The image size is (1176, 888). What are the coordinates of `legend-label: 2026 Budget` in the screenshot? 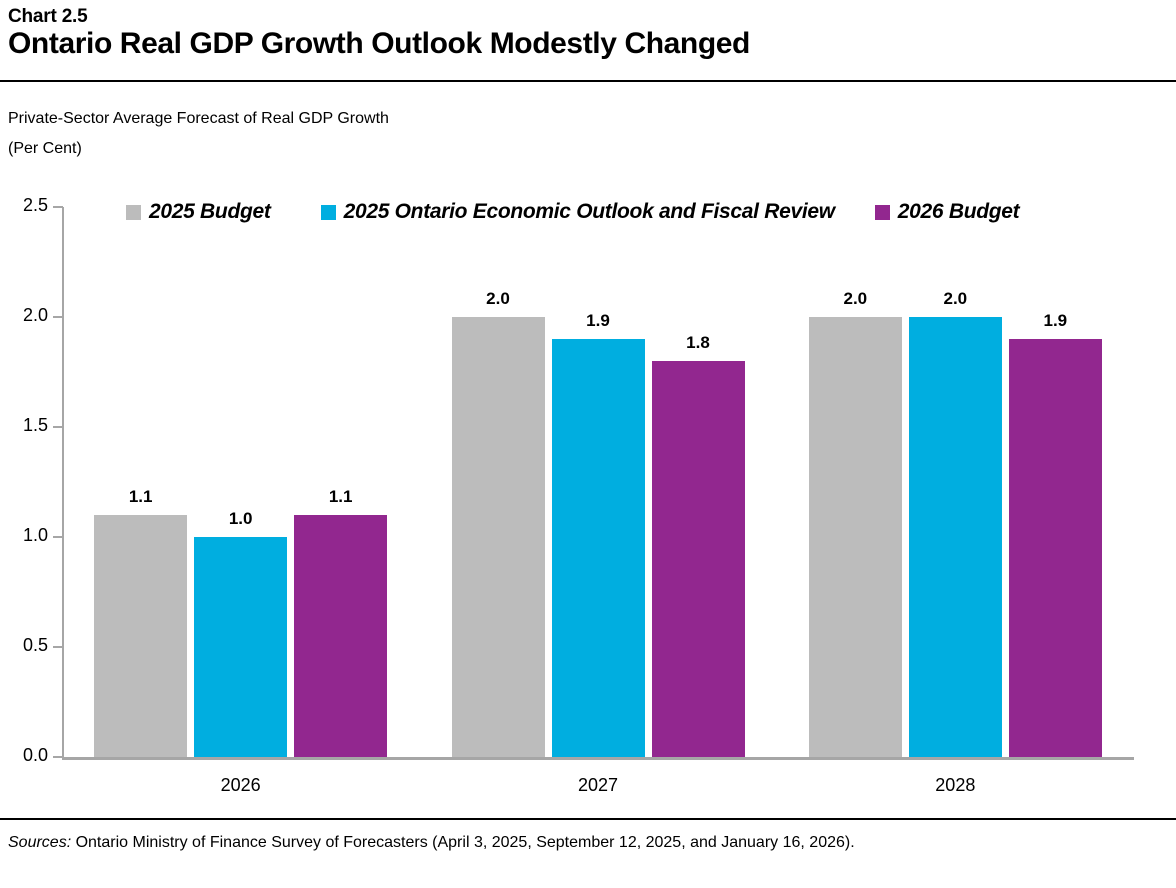 It's located at (958, 211).